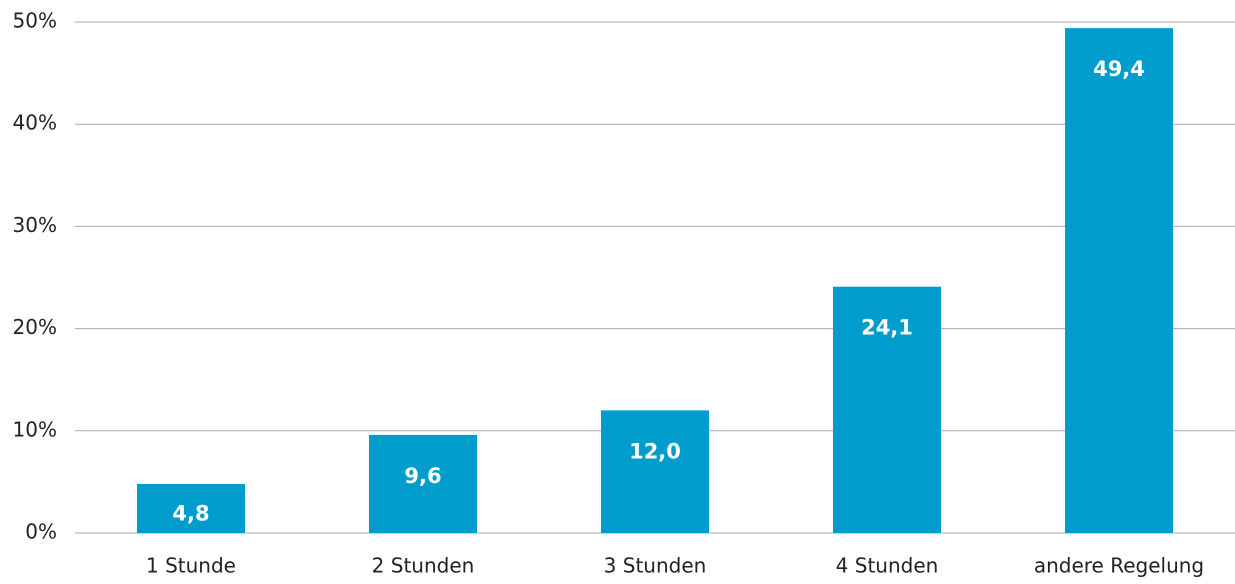 This screenshot has height=584, width=1235. What do you see at coordinates (35, 327) in the screenshot?
I see `y-tick-label: 20%` at bounding box center [35, 327].